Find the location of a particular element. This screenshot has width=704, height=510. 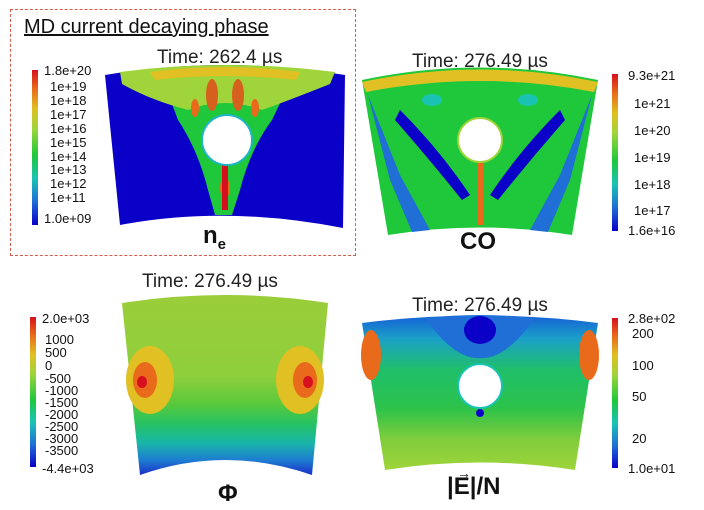

phi-time-label: Time: 276.49 µs is located at coordinates (210, 281).